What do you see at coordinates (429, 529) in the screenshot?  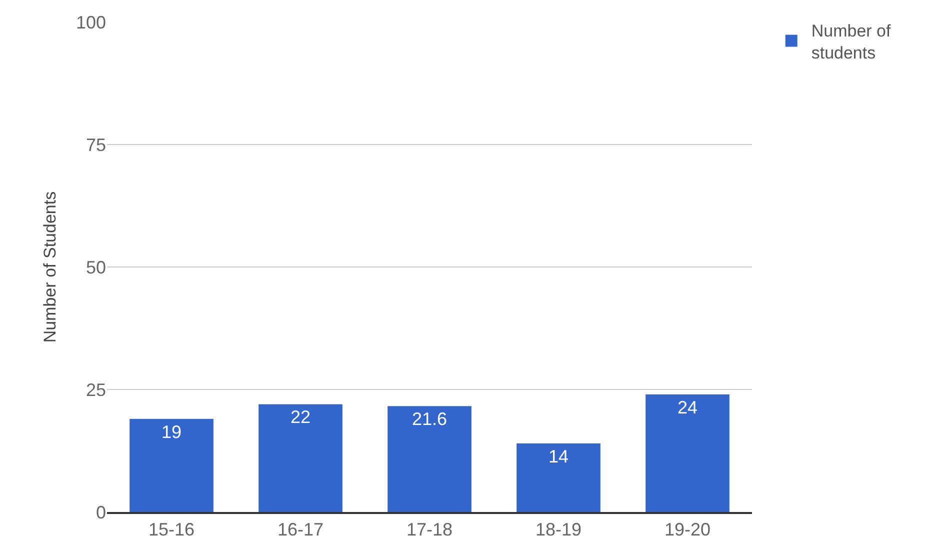 I see `x-tick-label: 17-18` at bounding box center [429, 529].